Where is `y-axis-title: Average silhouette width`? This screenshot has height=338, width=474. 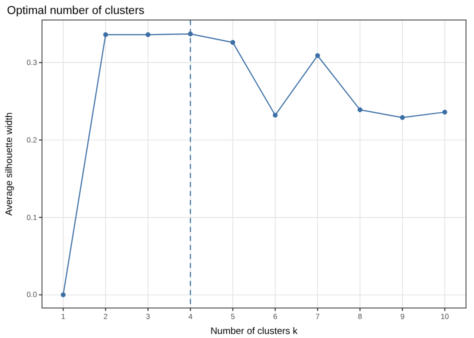 y-axis-title: Average silhouette width is located at coordinates (9, 164).